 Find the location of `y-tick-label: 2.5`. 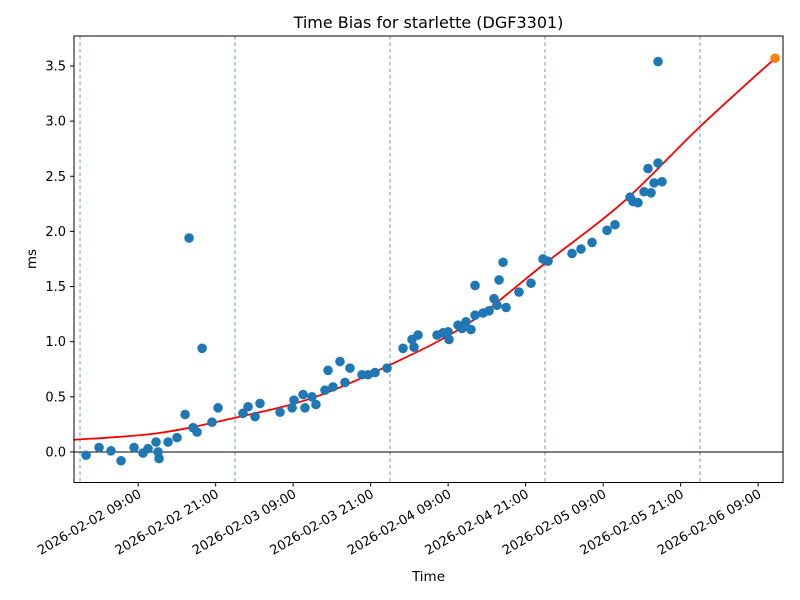

y-tick-label: 2.5 is located at coordinates (55, 177).